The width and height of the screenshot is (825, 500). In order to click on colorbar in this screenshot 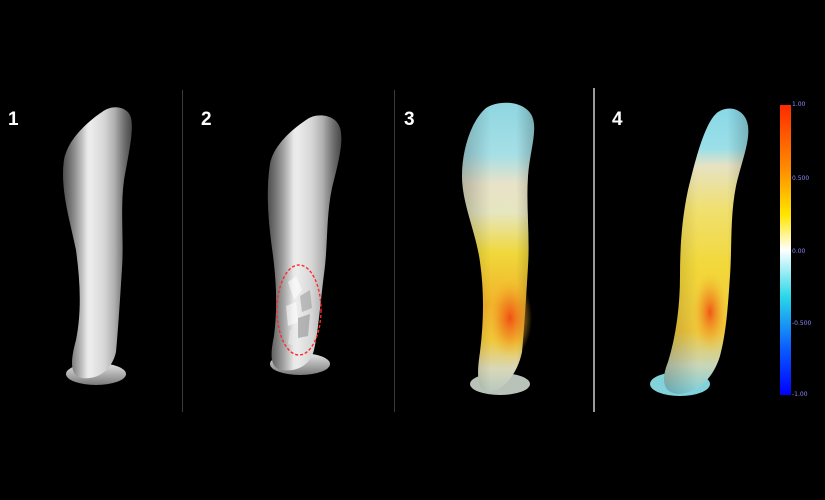, I will do `click(785, 250)`.